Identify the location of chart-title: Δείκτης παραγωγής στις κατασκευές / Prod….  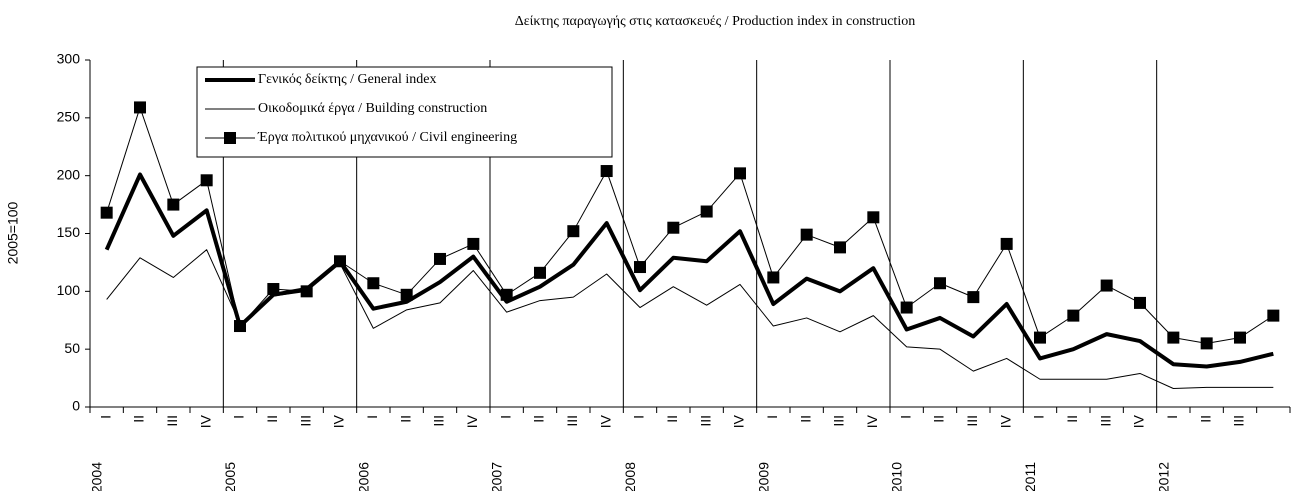
(715, 21).